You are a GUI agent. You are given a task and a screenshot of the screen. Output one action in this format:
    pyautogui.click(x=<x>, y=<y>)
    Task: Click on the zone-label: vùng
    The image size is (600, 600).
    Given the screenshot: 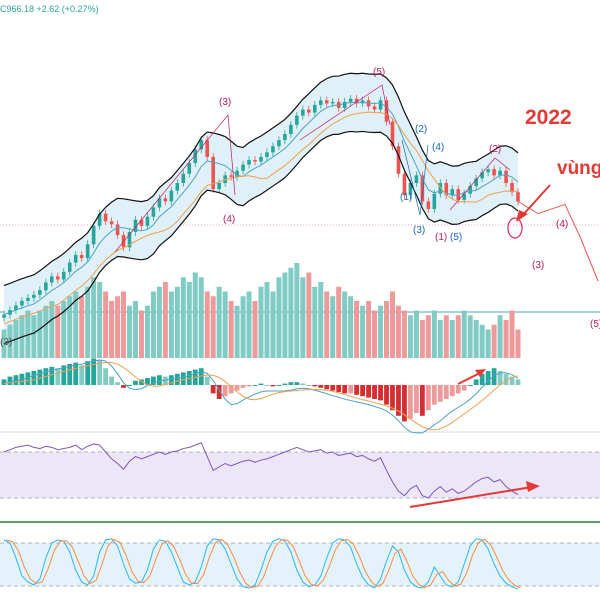 What is the action you would take?
    pyautogui.click(x=578, y=168)
    